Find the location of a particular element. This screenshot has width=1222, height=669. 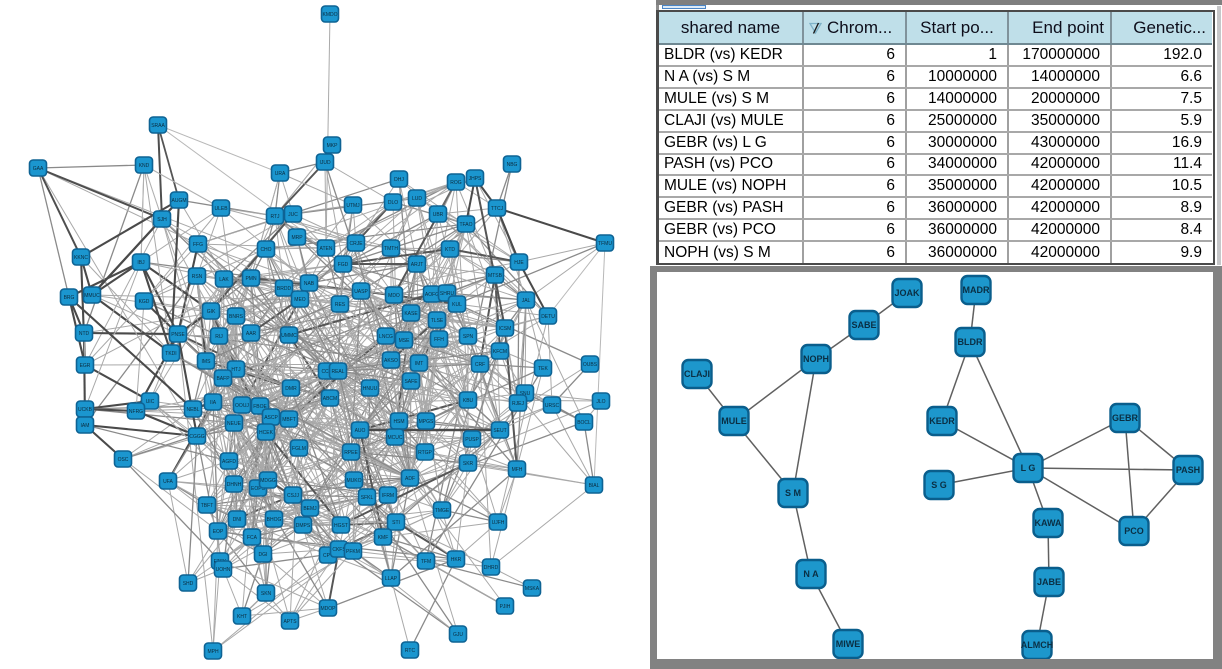

svg-text: NAB is located at coordinates (309, 284).